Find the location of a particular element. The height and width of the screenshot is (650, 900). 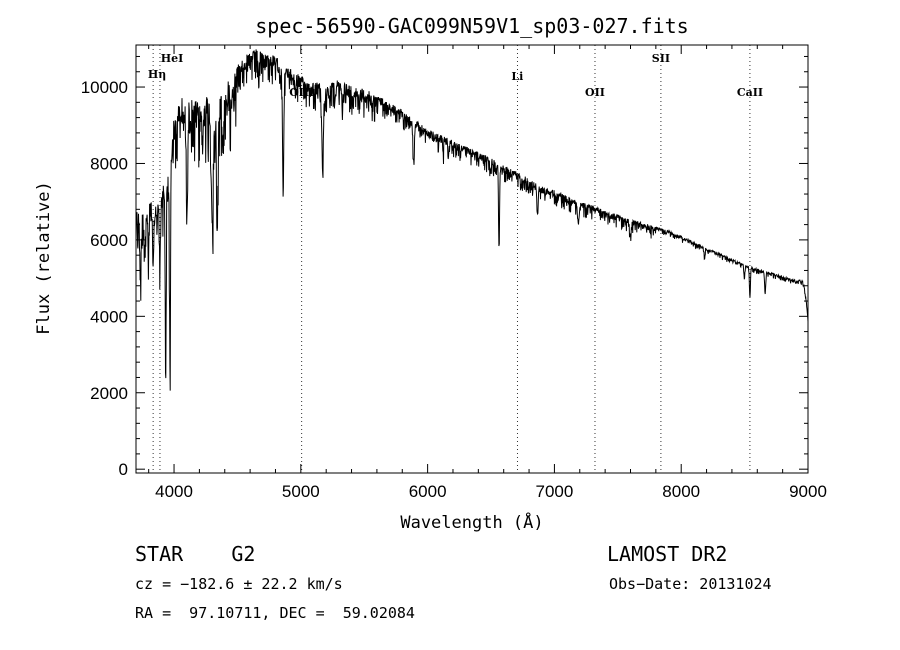

survey-text: LAMOST DR2 is located at coordinates (667, 554).